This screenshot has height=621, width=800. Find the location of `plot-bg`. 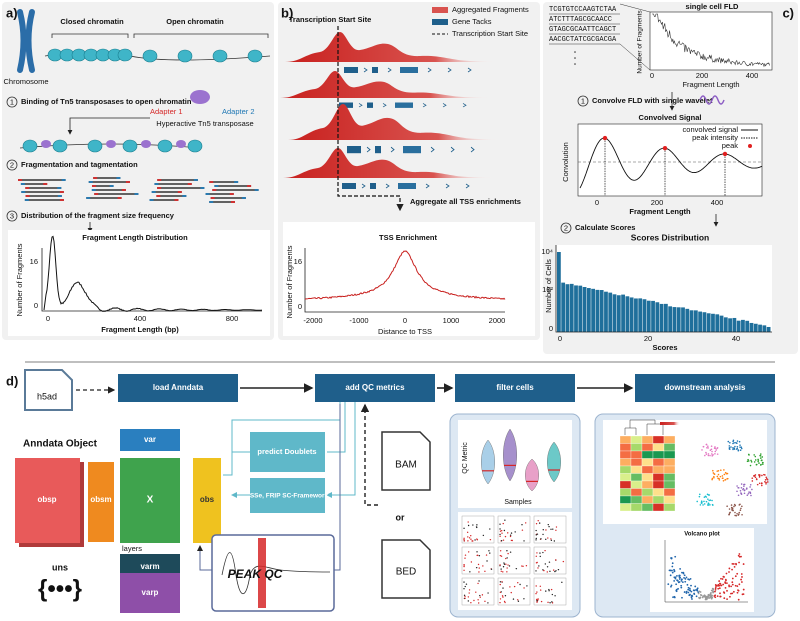

plot-bg is located at coordinates (139, 283).